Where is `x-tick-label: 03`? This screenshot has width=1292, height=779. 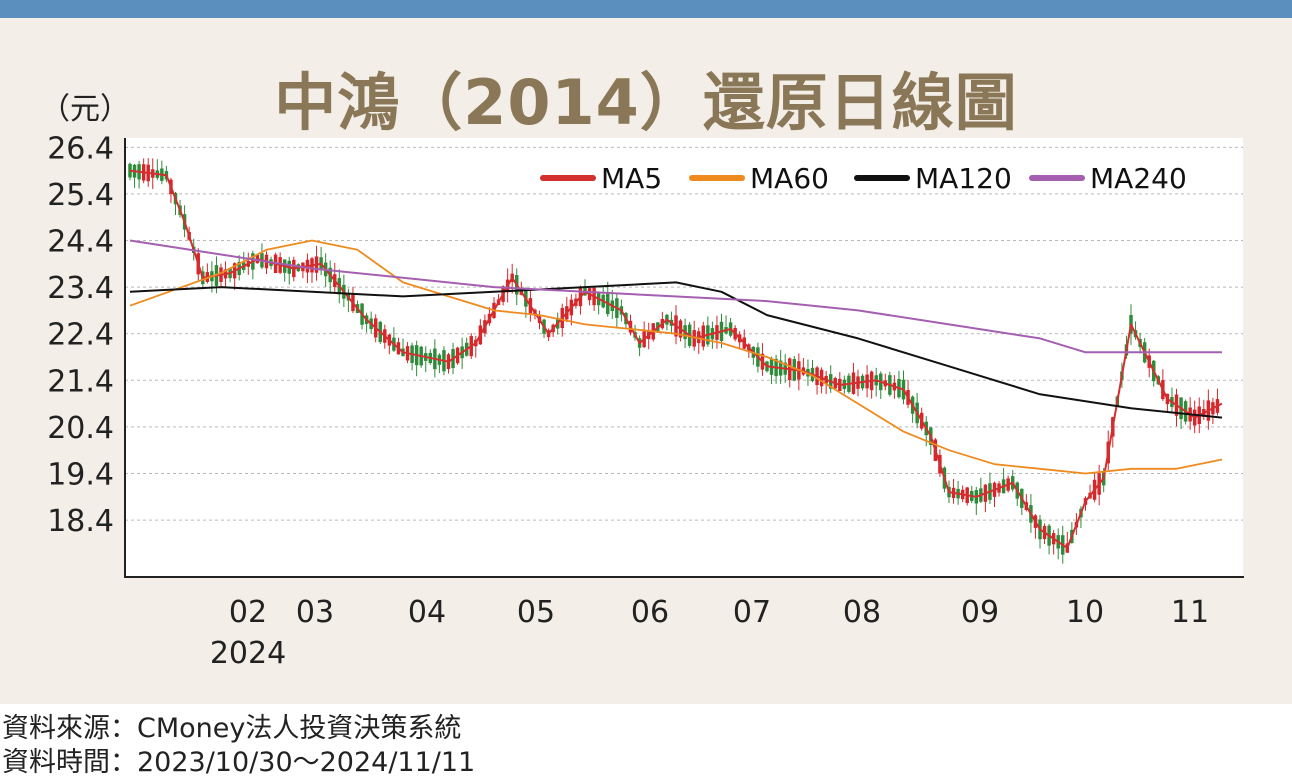 x-tick-label: 03 is located at coordinates (315, 612).